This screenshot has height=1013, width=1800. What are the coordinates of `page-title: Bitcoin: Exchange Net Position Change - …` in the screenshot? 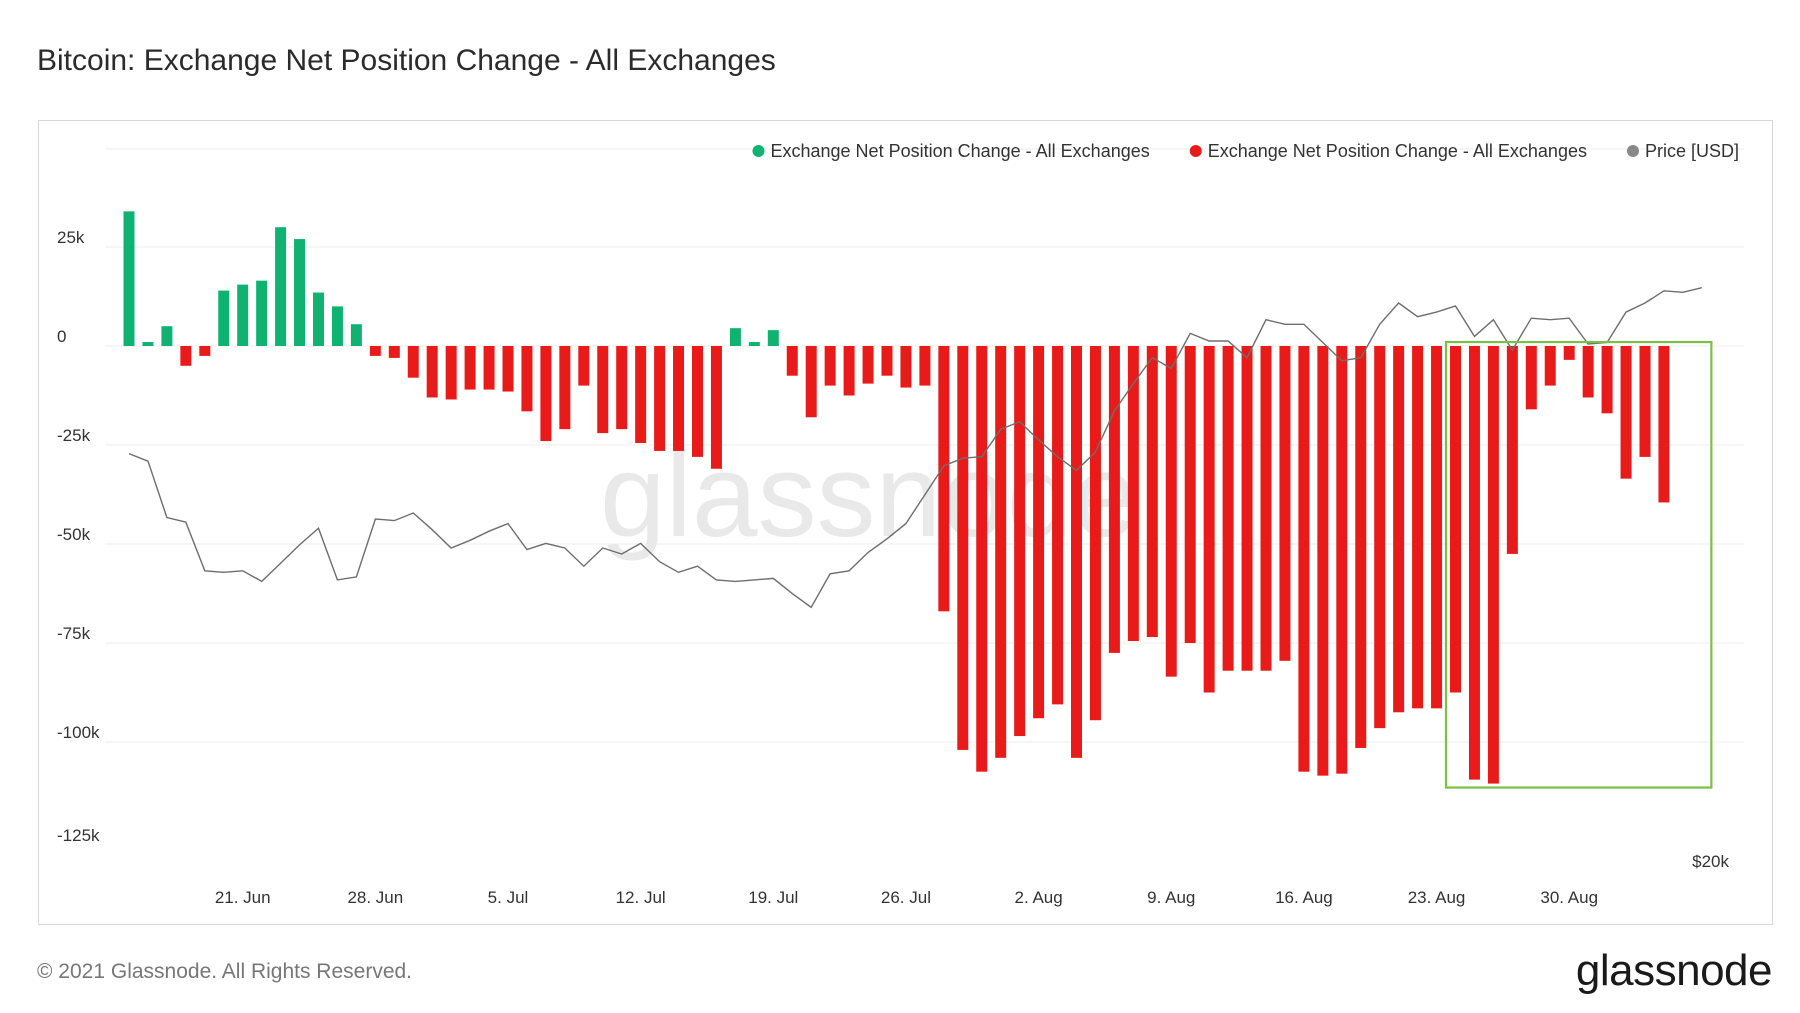 It's located at (406, 60).